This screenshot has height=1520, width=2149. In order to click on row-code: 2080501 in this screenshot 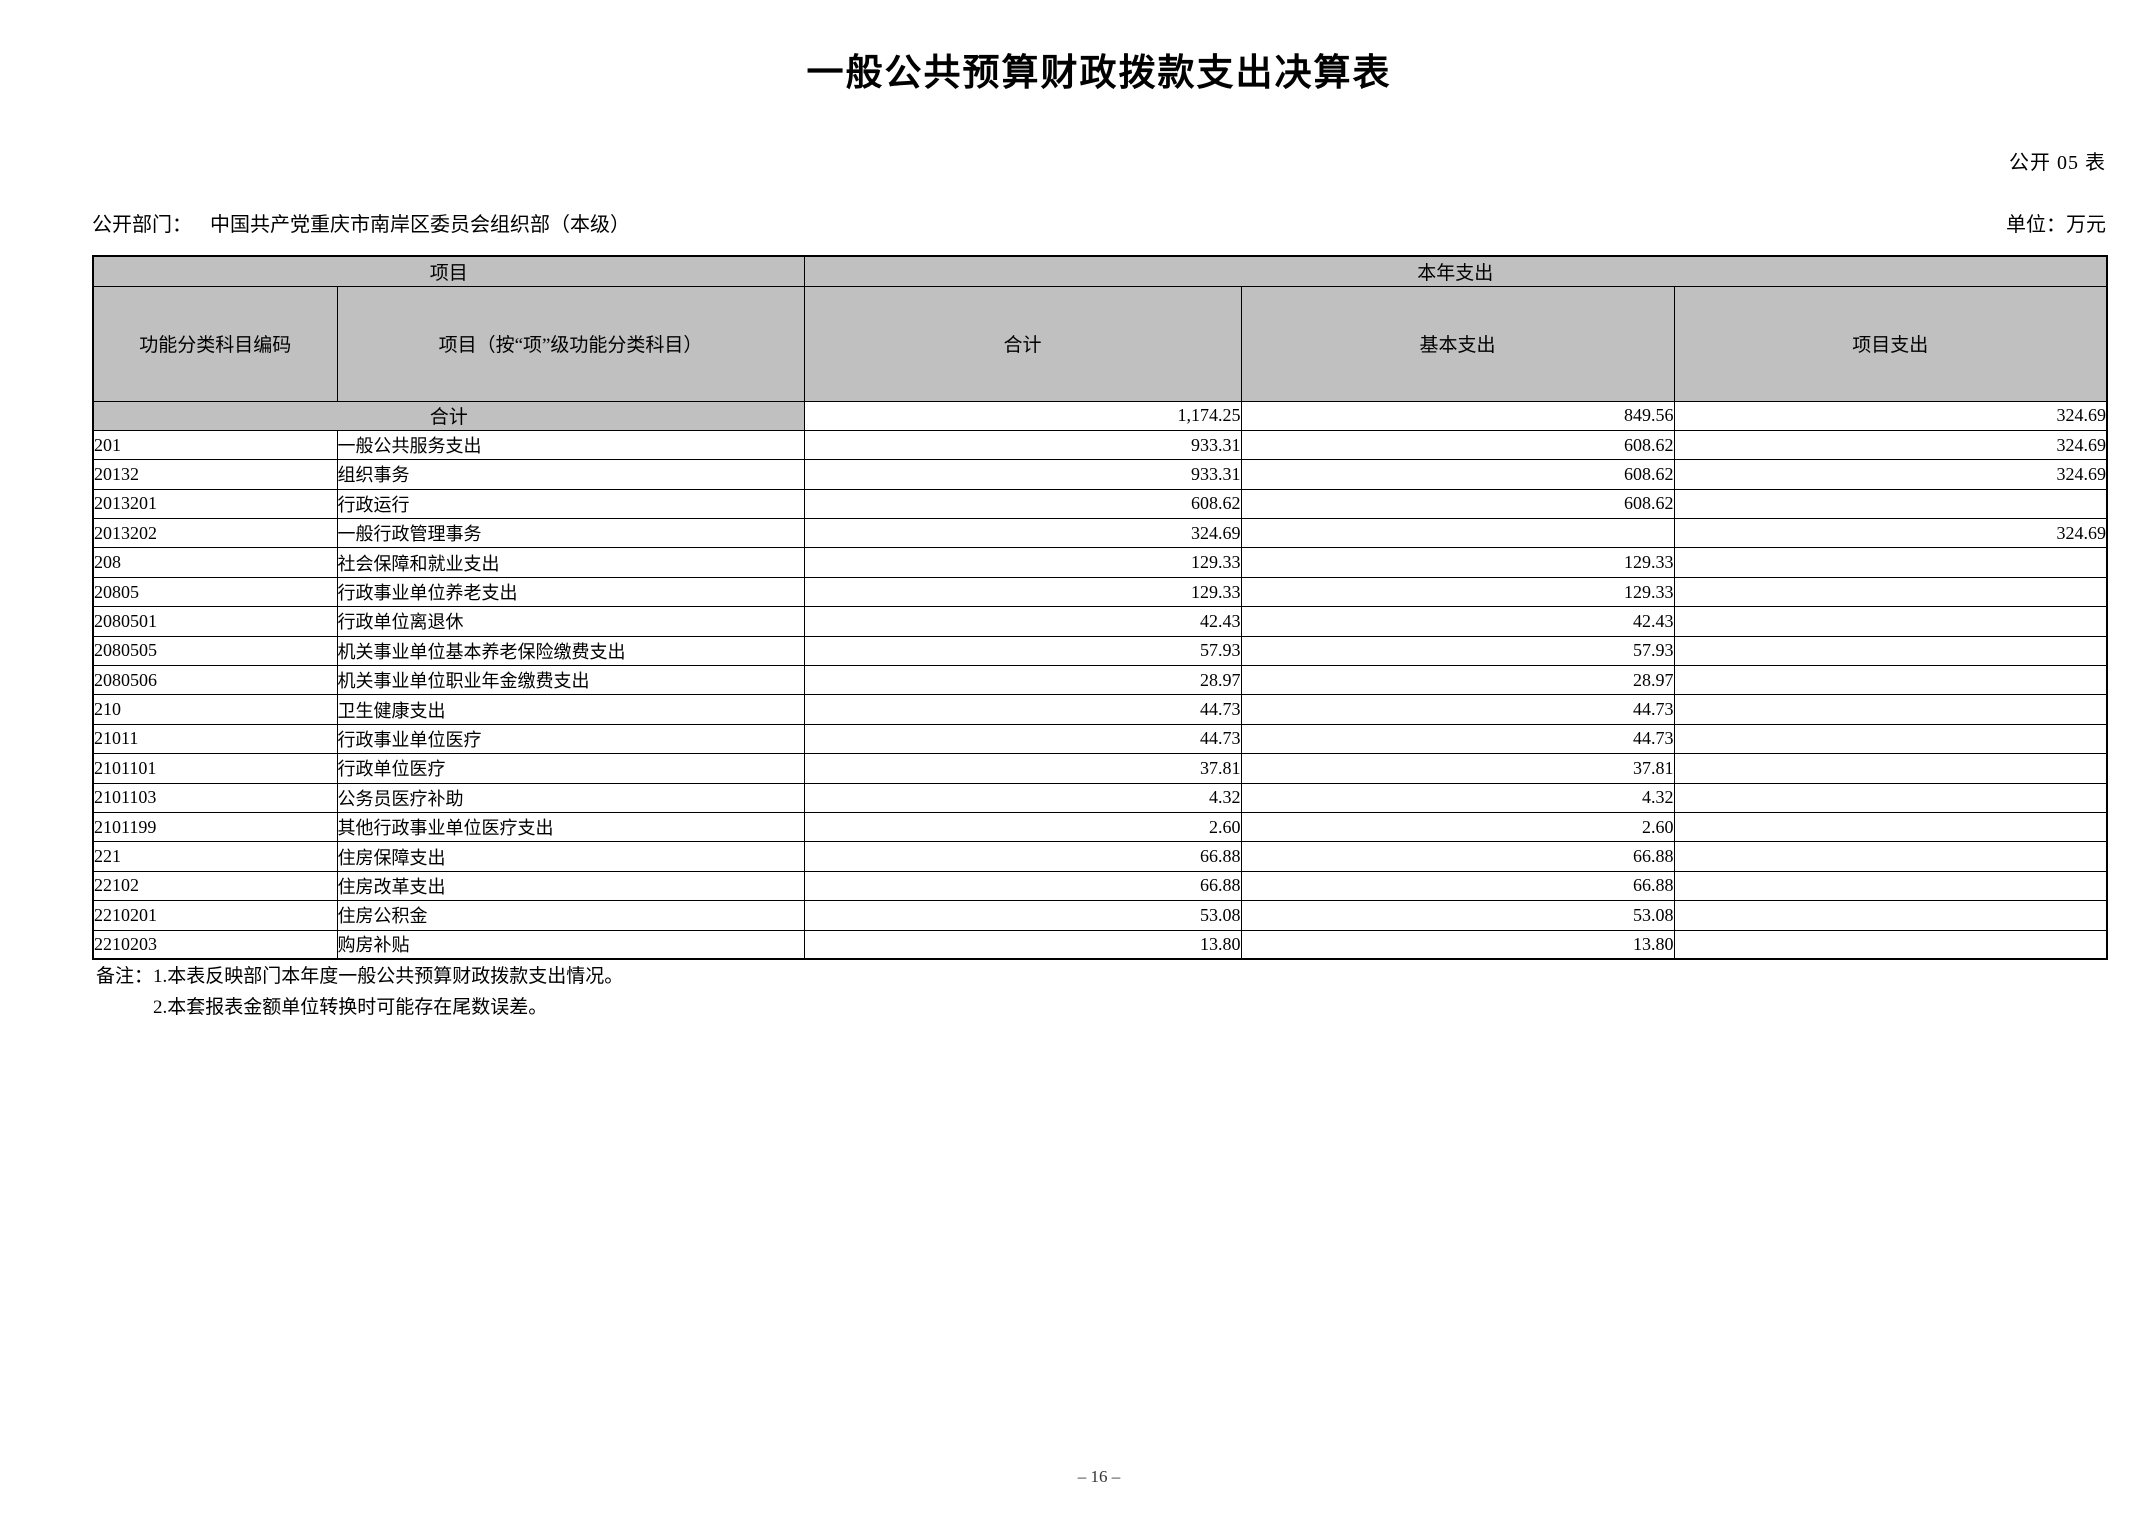, I will do `click(215, 621)`.